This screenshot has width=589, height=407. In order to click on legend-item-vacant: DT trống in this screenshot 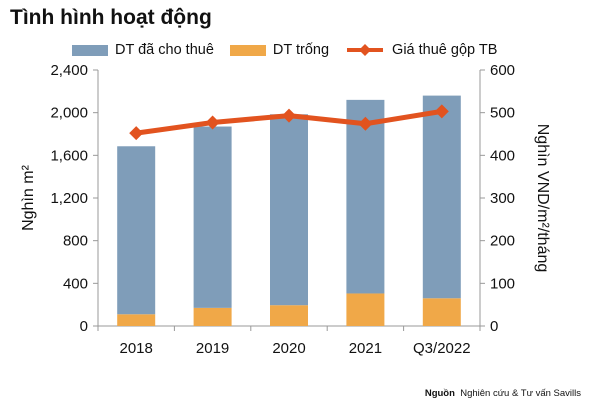, I will do `click(279, 50)`.